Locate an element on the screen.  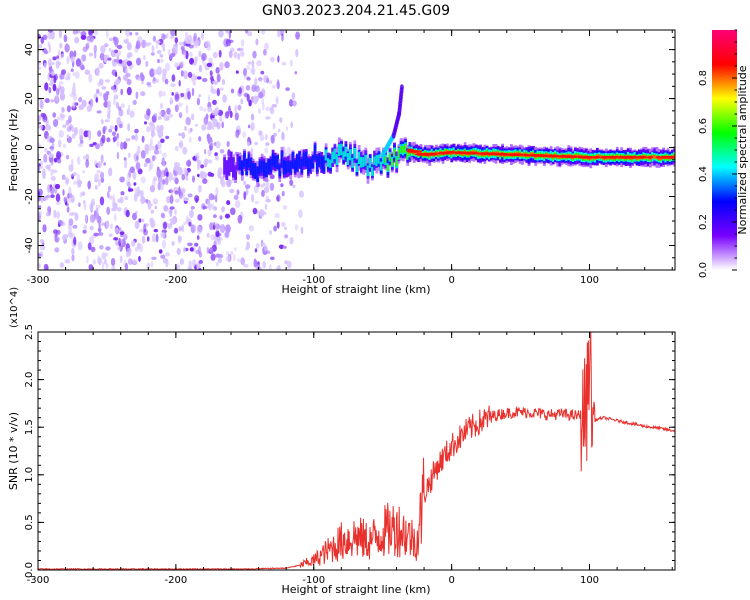
spectrogram-peak is located at coordinates (435, 154).